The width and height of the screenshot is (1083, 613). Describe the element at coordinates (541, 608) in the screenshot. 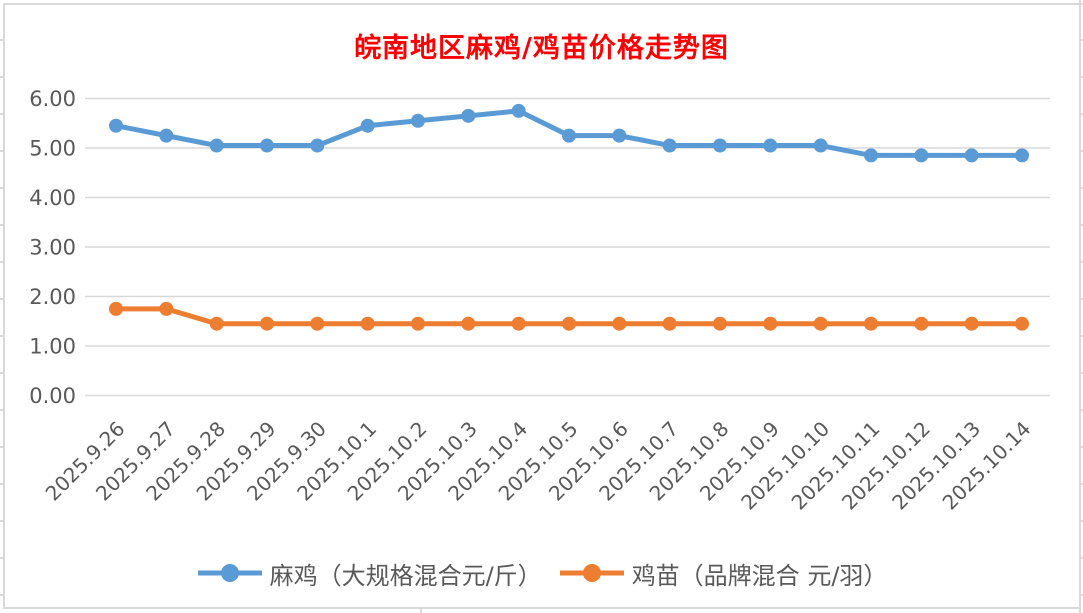

I see `sheet-border-bottom` at that location.